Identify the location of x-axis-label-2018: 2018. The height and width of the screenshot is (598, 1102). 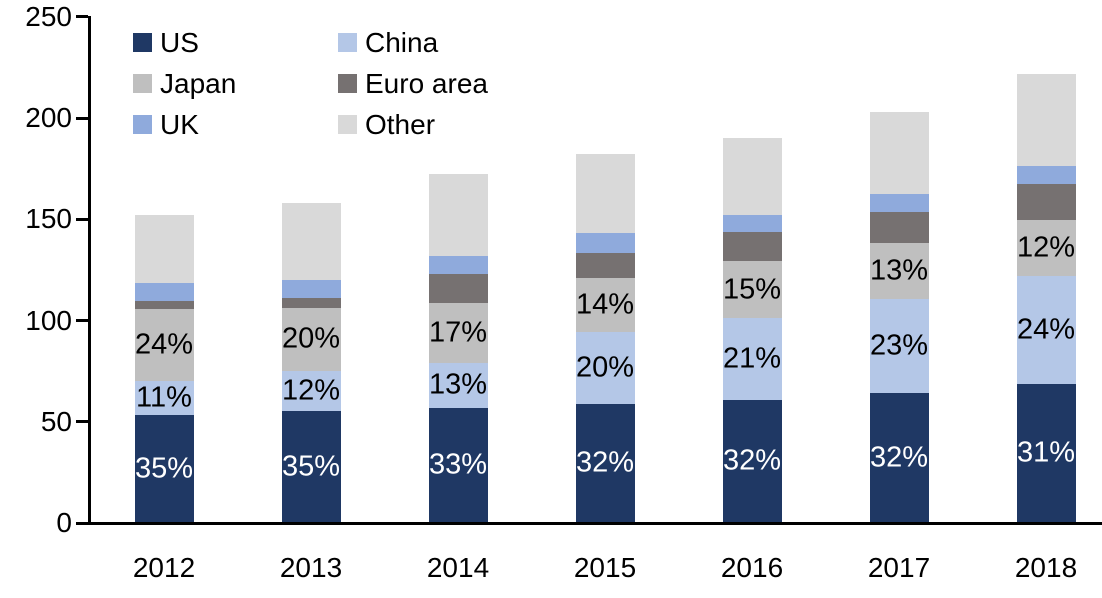
(1046, 567).